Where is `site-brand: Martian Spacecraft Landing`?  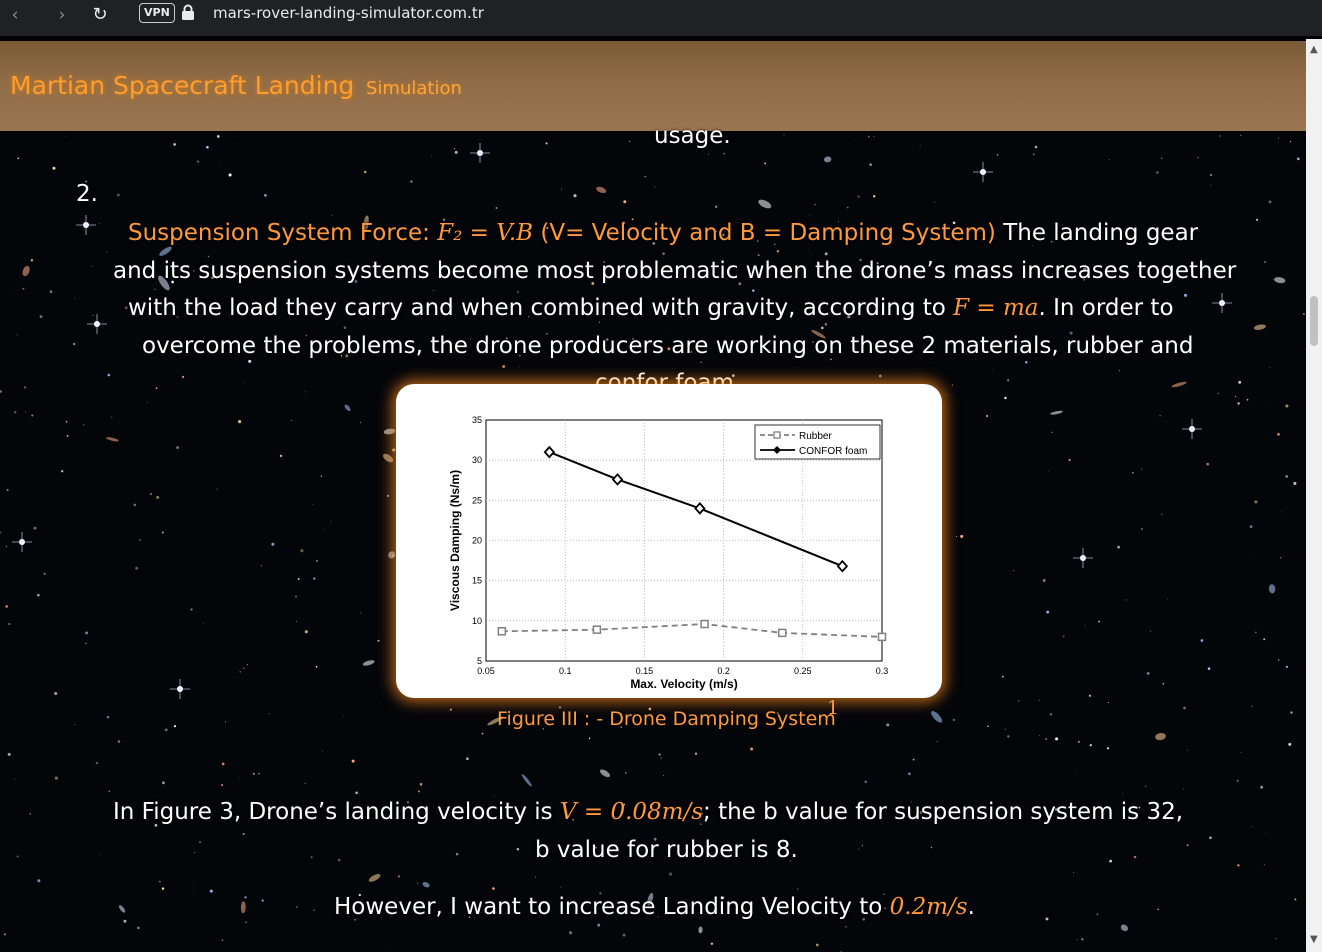 site-brand: Martian Spacecraft Landing is located at coordinates (182, 85).